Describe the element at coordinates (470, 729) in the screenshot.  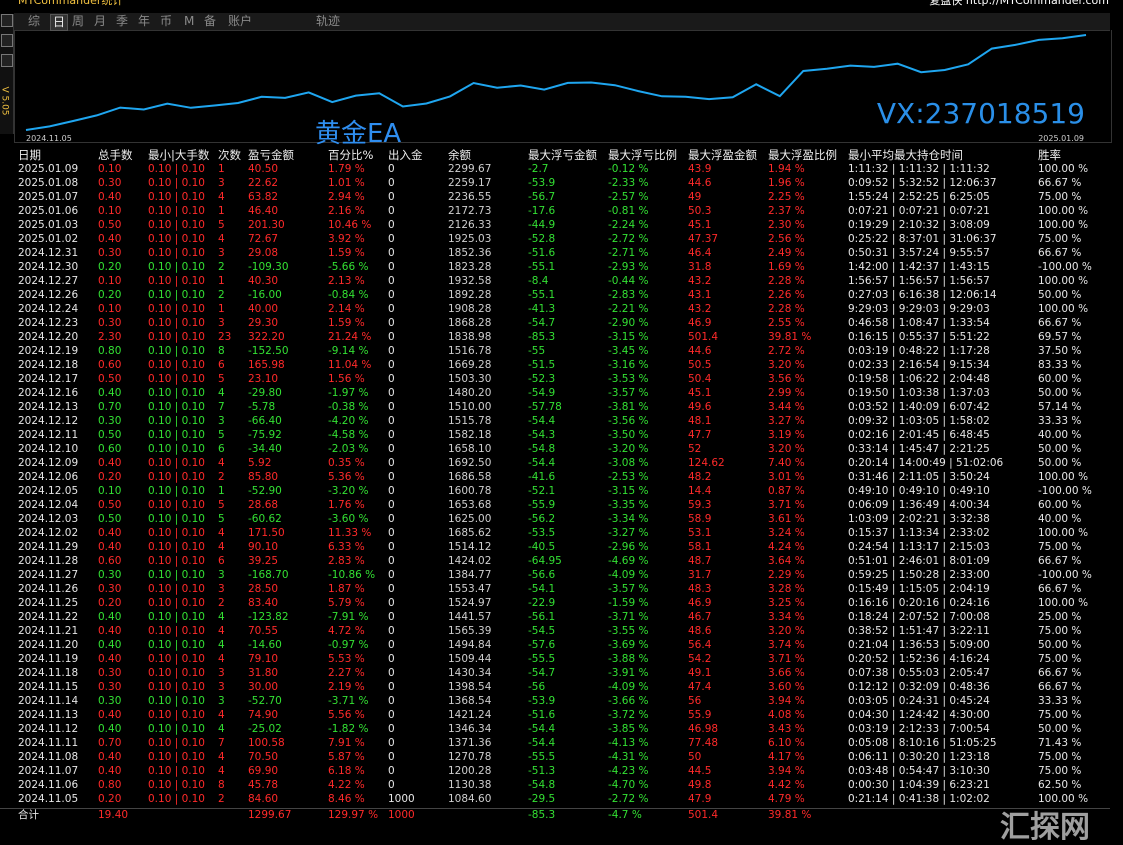
I see `cell: 1346.34` at that location.